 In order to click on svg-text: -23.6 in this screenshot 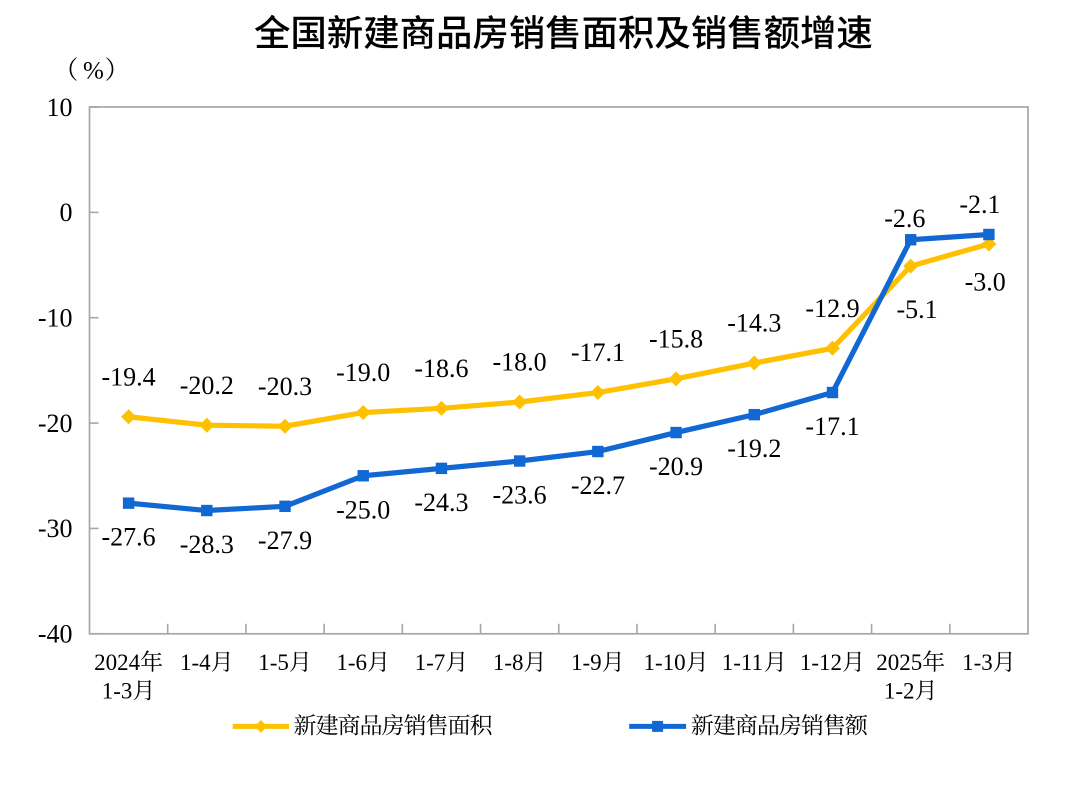, I will do `click(520, 495)`.